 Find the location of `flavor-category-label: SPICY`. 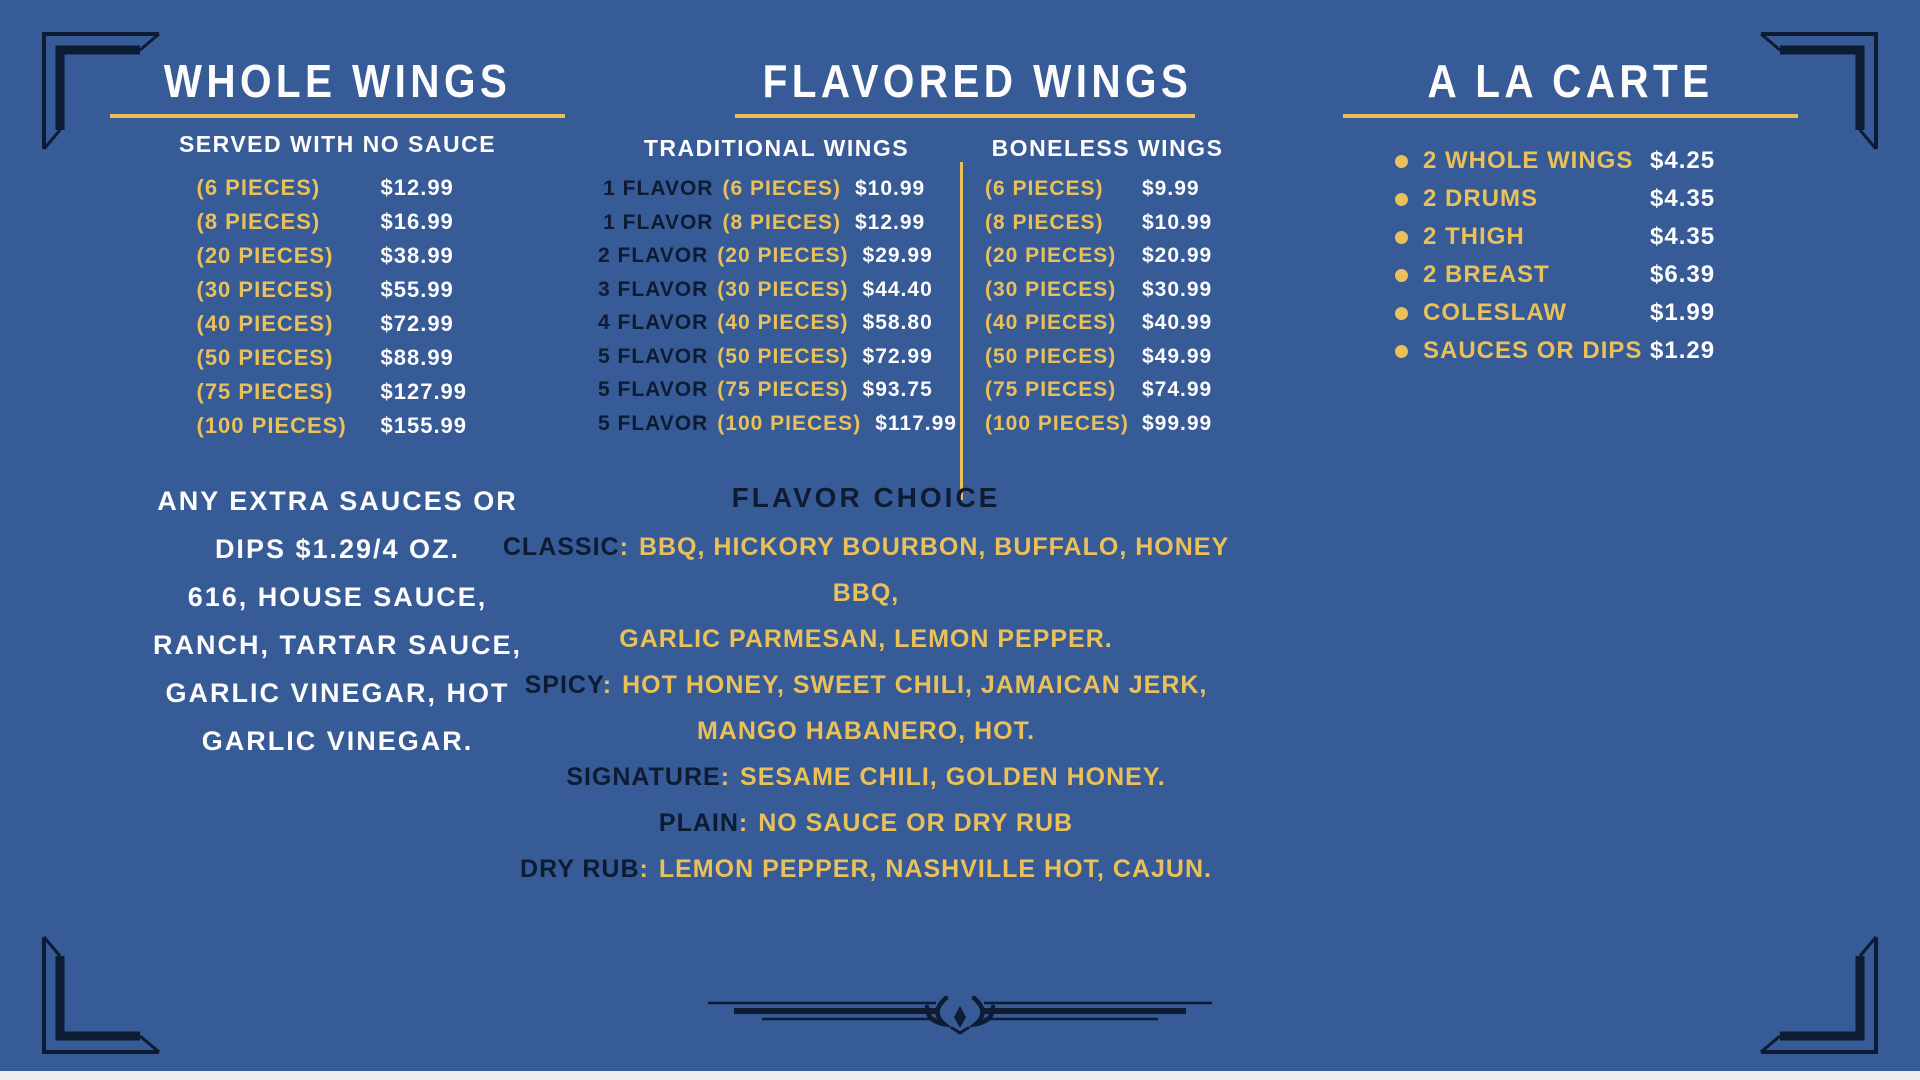

flavor-category-label: SPICY is located at coordinates (563, 685).